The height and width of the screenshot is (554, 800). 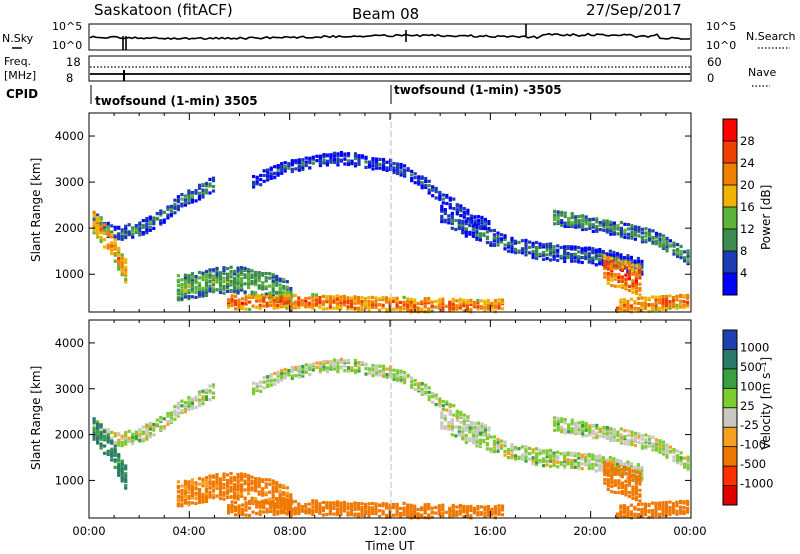 I want to click on colorbar-tick-label: 100, so click(x=751, y=386).